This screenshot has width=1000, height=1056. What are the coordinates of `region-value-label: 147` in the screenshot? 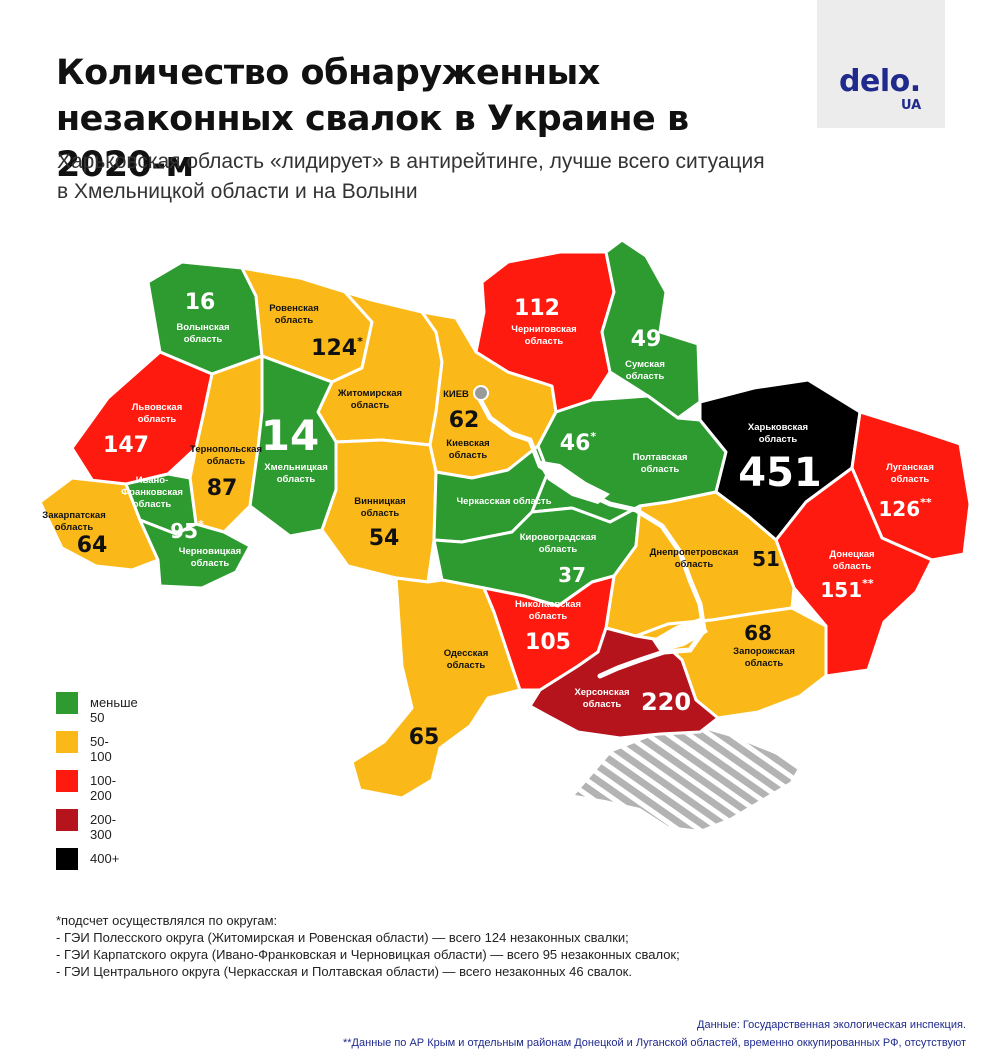 It's located at (126, 445).